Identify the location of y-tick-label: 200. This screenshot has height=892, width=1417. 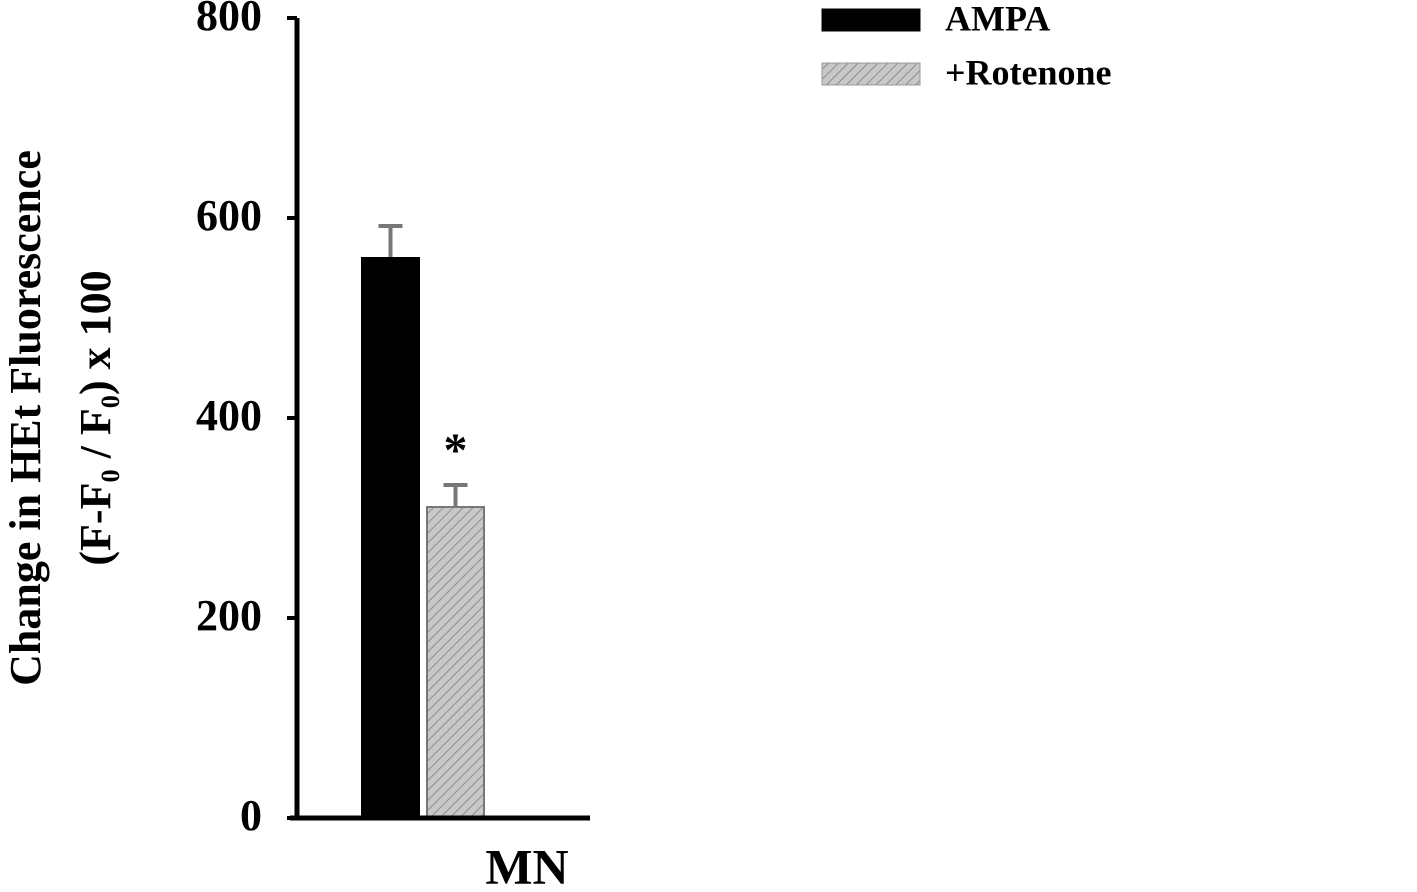
(229, 615).